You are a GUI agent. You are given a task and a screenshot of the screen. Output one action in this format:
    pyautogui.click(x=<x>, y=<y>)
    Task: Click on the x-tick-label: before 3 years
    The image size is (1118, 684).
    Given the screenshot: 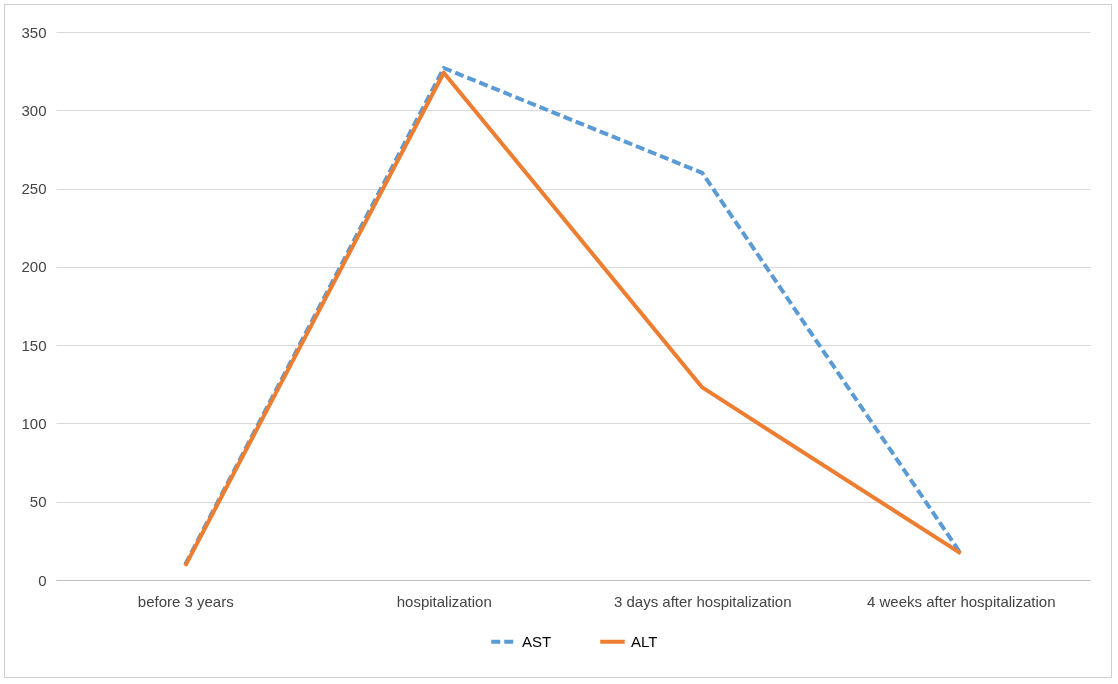 What is the action you would take?
    pyautogui.click(x=185, y=601)
    